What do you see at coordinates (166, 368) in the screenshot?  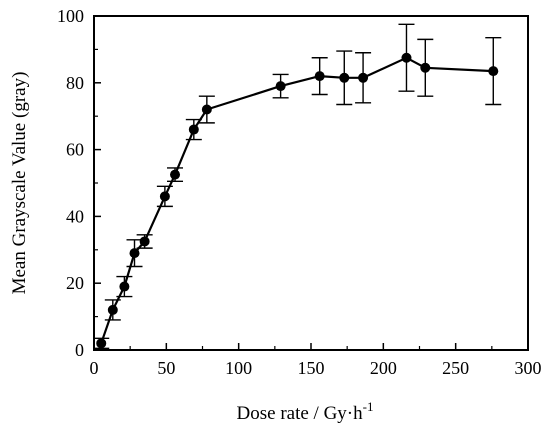 I see `x-tick-label: 50` at bounding box center [166, 368].